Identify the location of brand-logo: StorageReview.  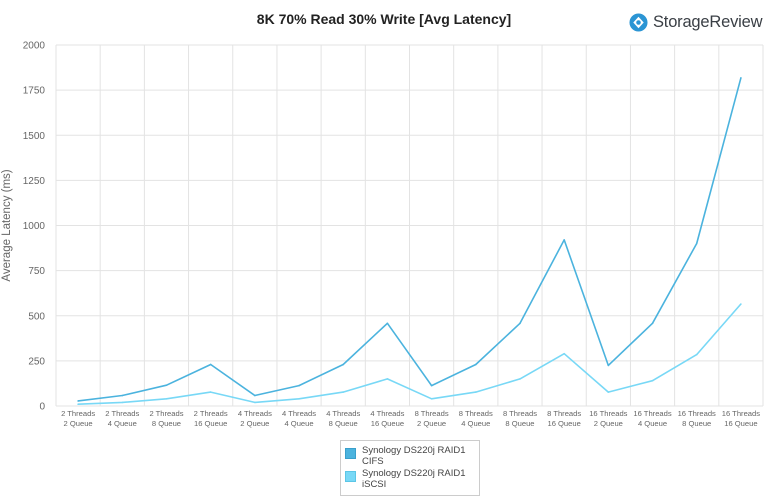
(695, 22).